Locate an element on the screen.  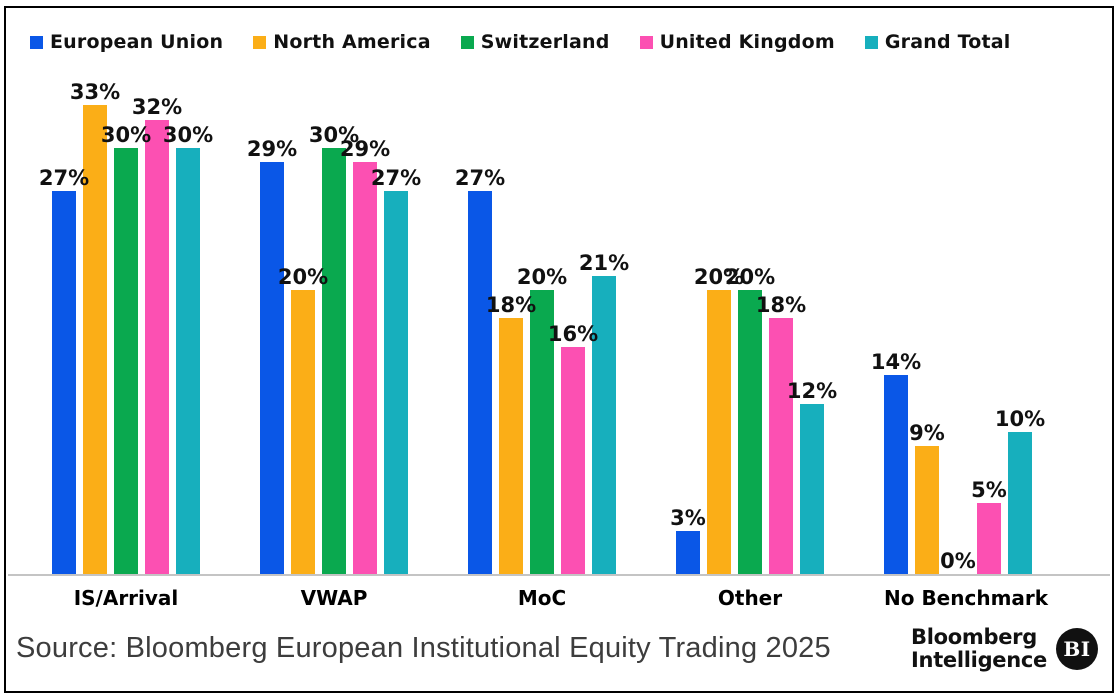
bar-value-label: 33% is located at coordinates (95, 92).